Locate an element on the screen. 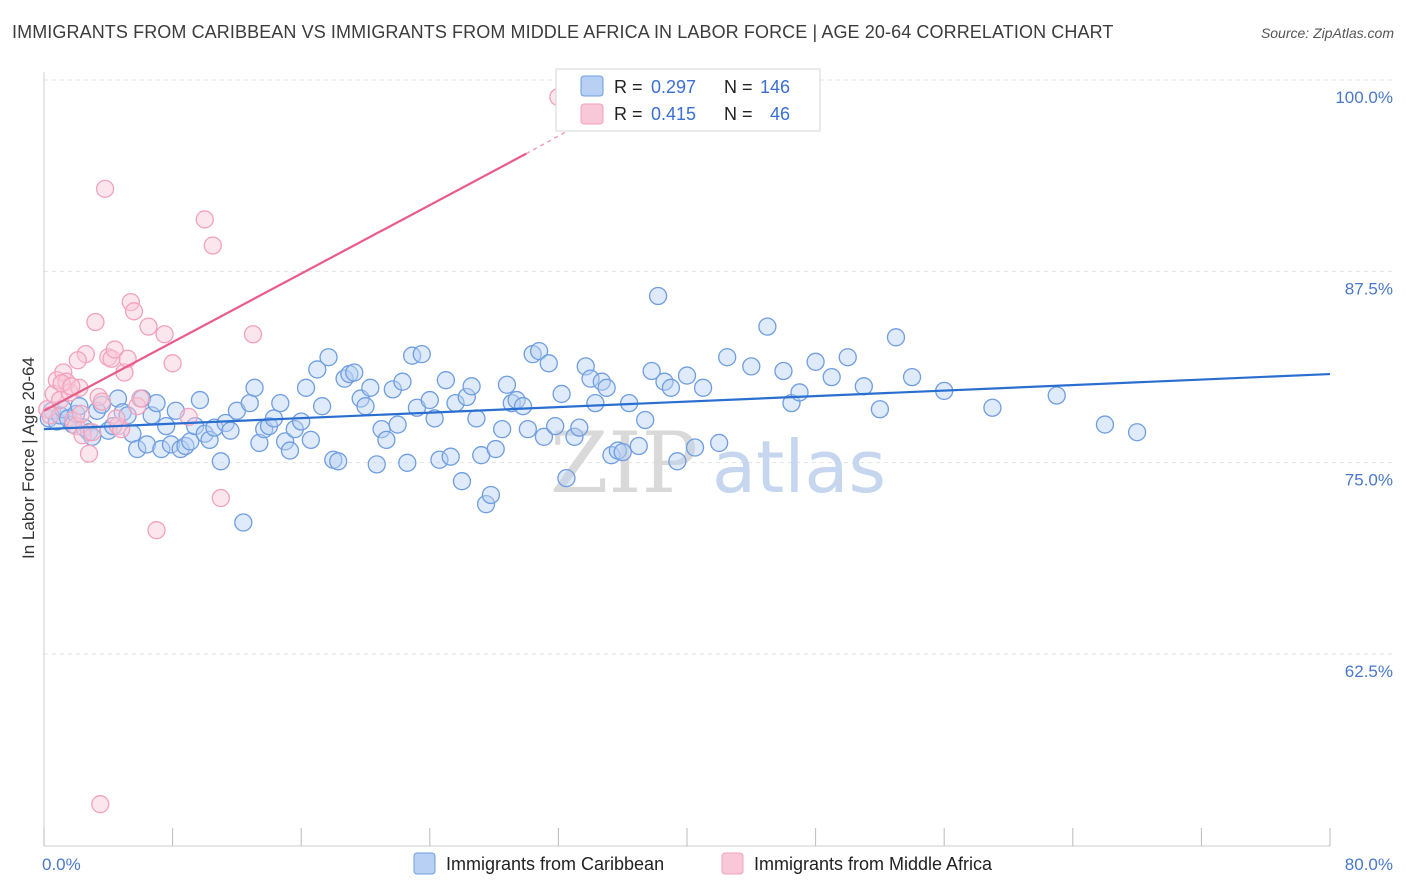 This screenshot has width=1406, height=892. y-axis-title: In Labor Force | Age 20-64 is located at coordinates (28, 458).